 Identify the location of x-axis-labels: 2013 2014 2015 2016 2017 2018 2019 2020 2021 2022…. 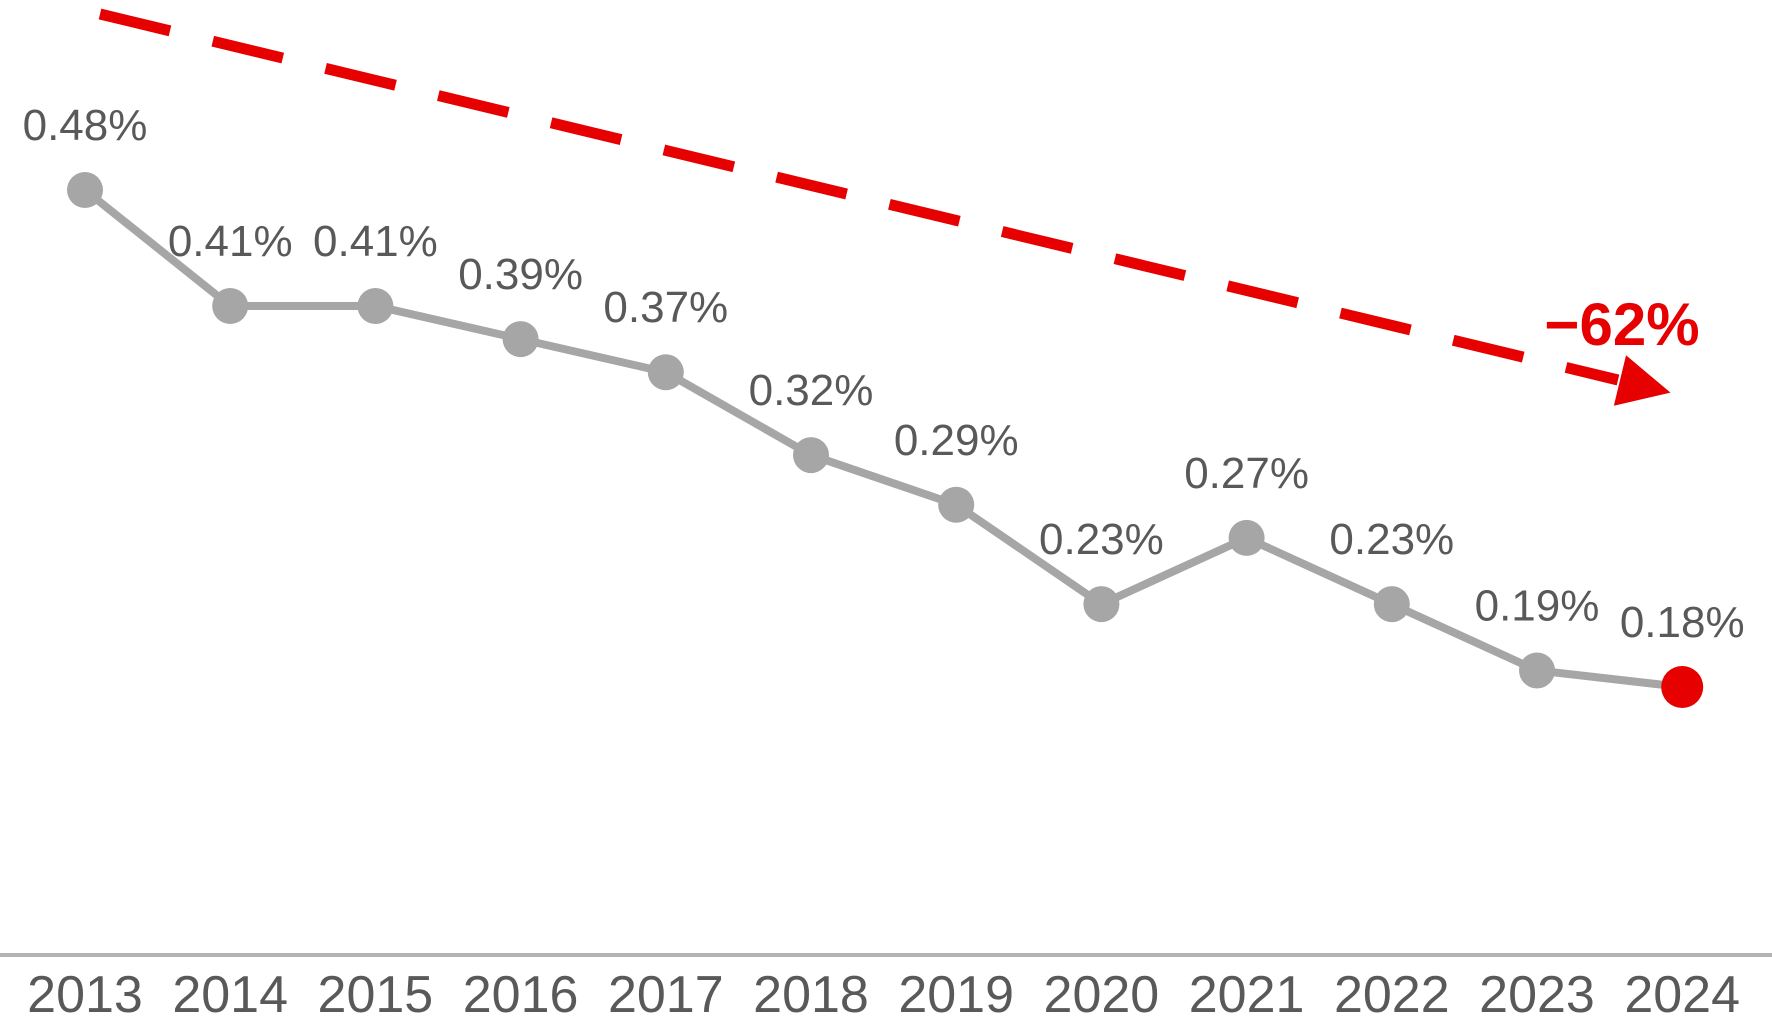
(883, 995).